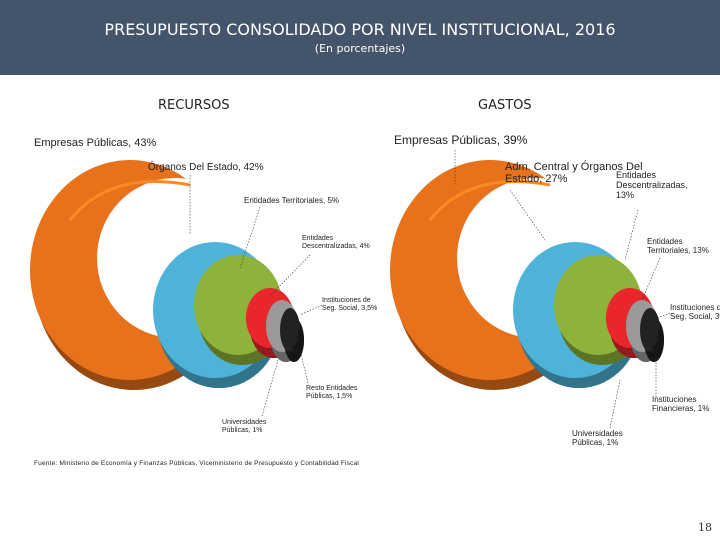 The image size is (720, 540). I want to click on page-number: 18, so click(705, 527).